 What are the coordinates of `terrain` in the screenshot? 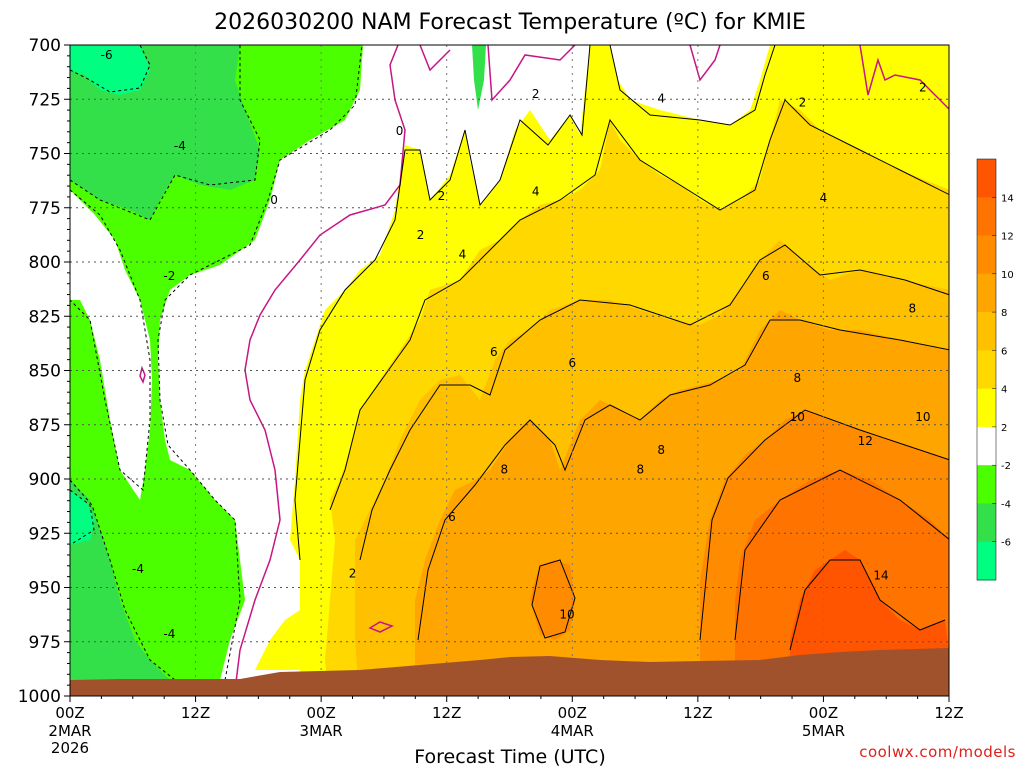 It's located at (509, 672).